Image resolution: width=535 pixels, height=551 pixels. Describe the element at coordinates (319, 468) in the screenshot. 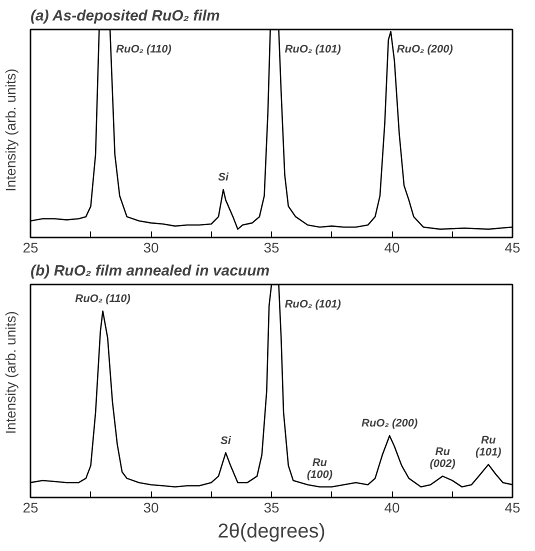

I see `annotation: Ru (100)` at that location.